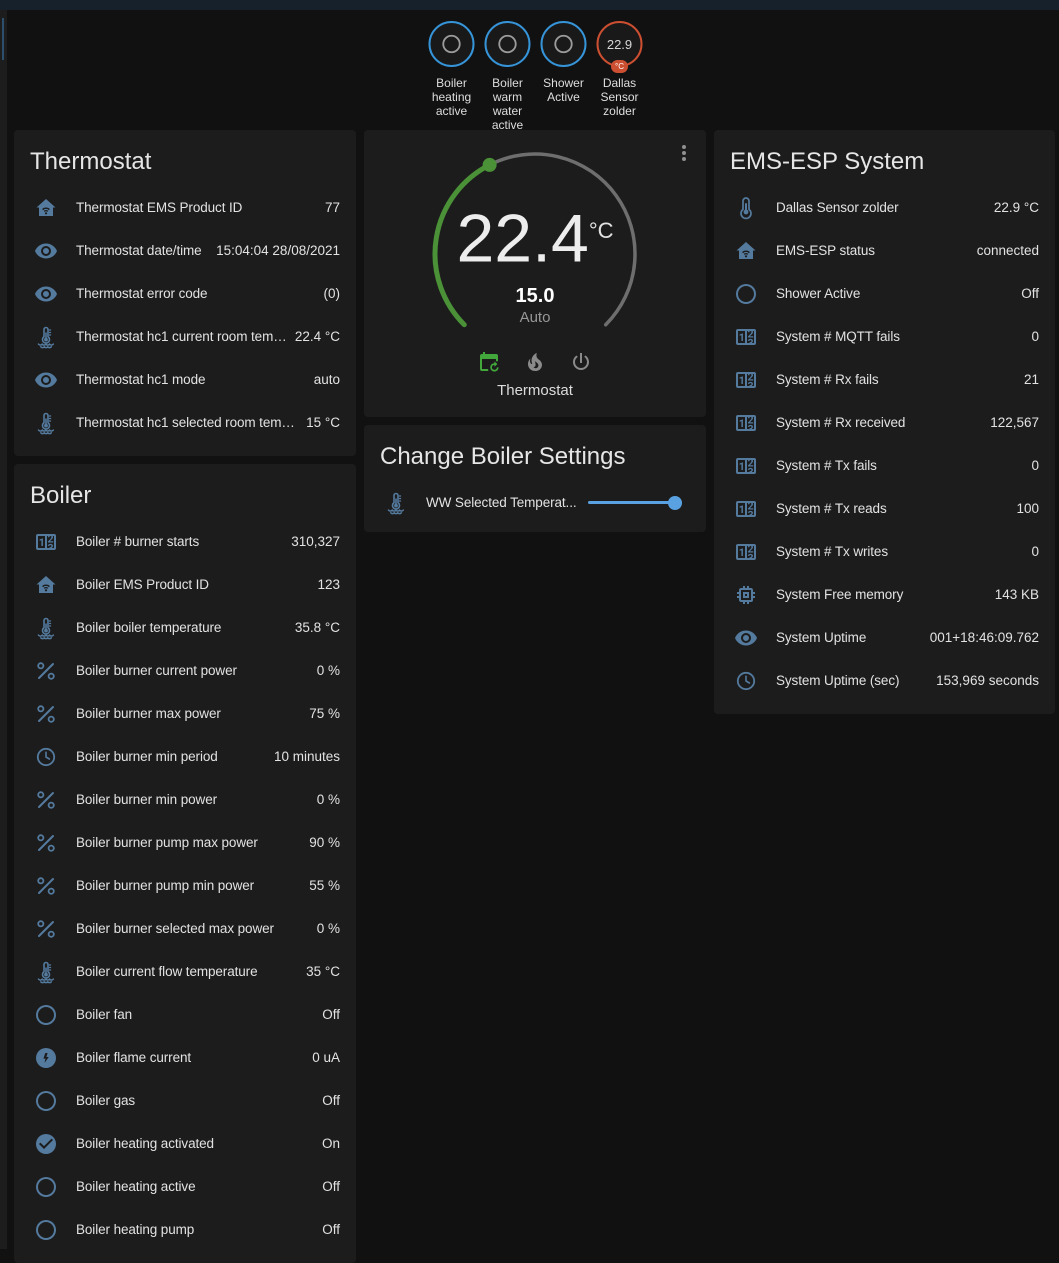 This screenshot has height=1263, width=1059. Describe the element at coordinates (185, 541) in the screenshot. I see `entity-row: Boiler # burner starts 310,327` at that location.